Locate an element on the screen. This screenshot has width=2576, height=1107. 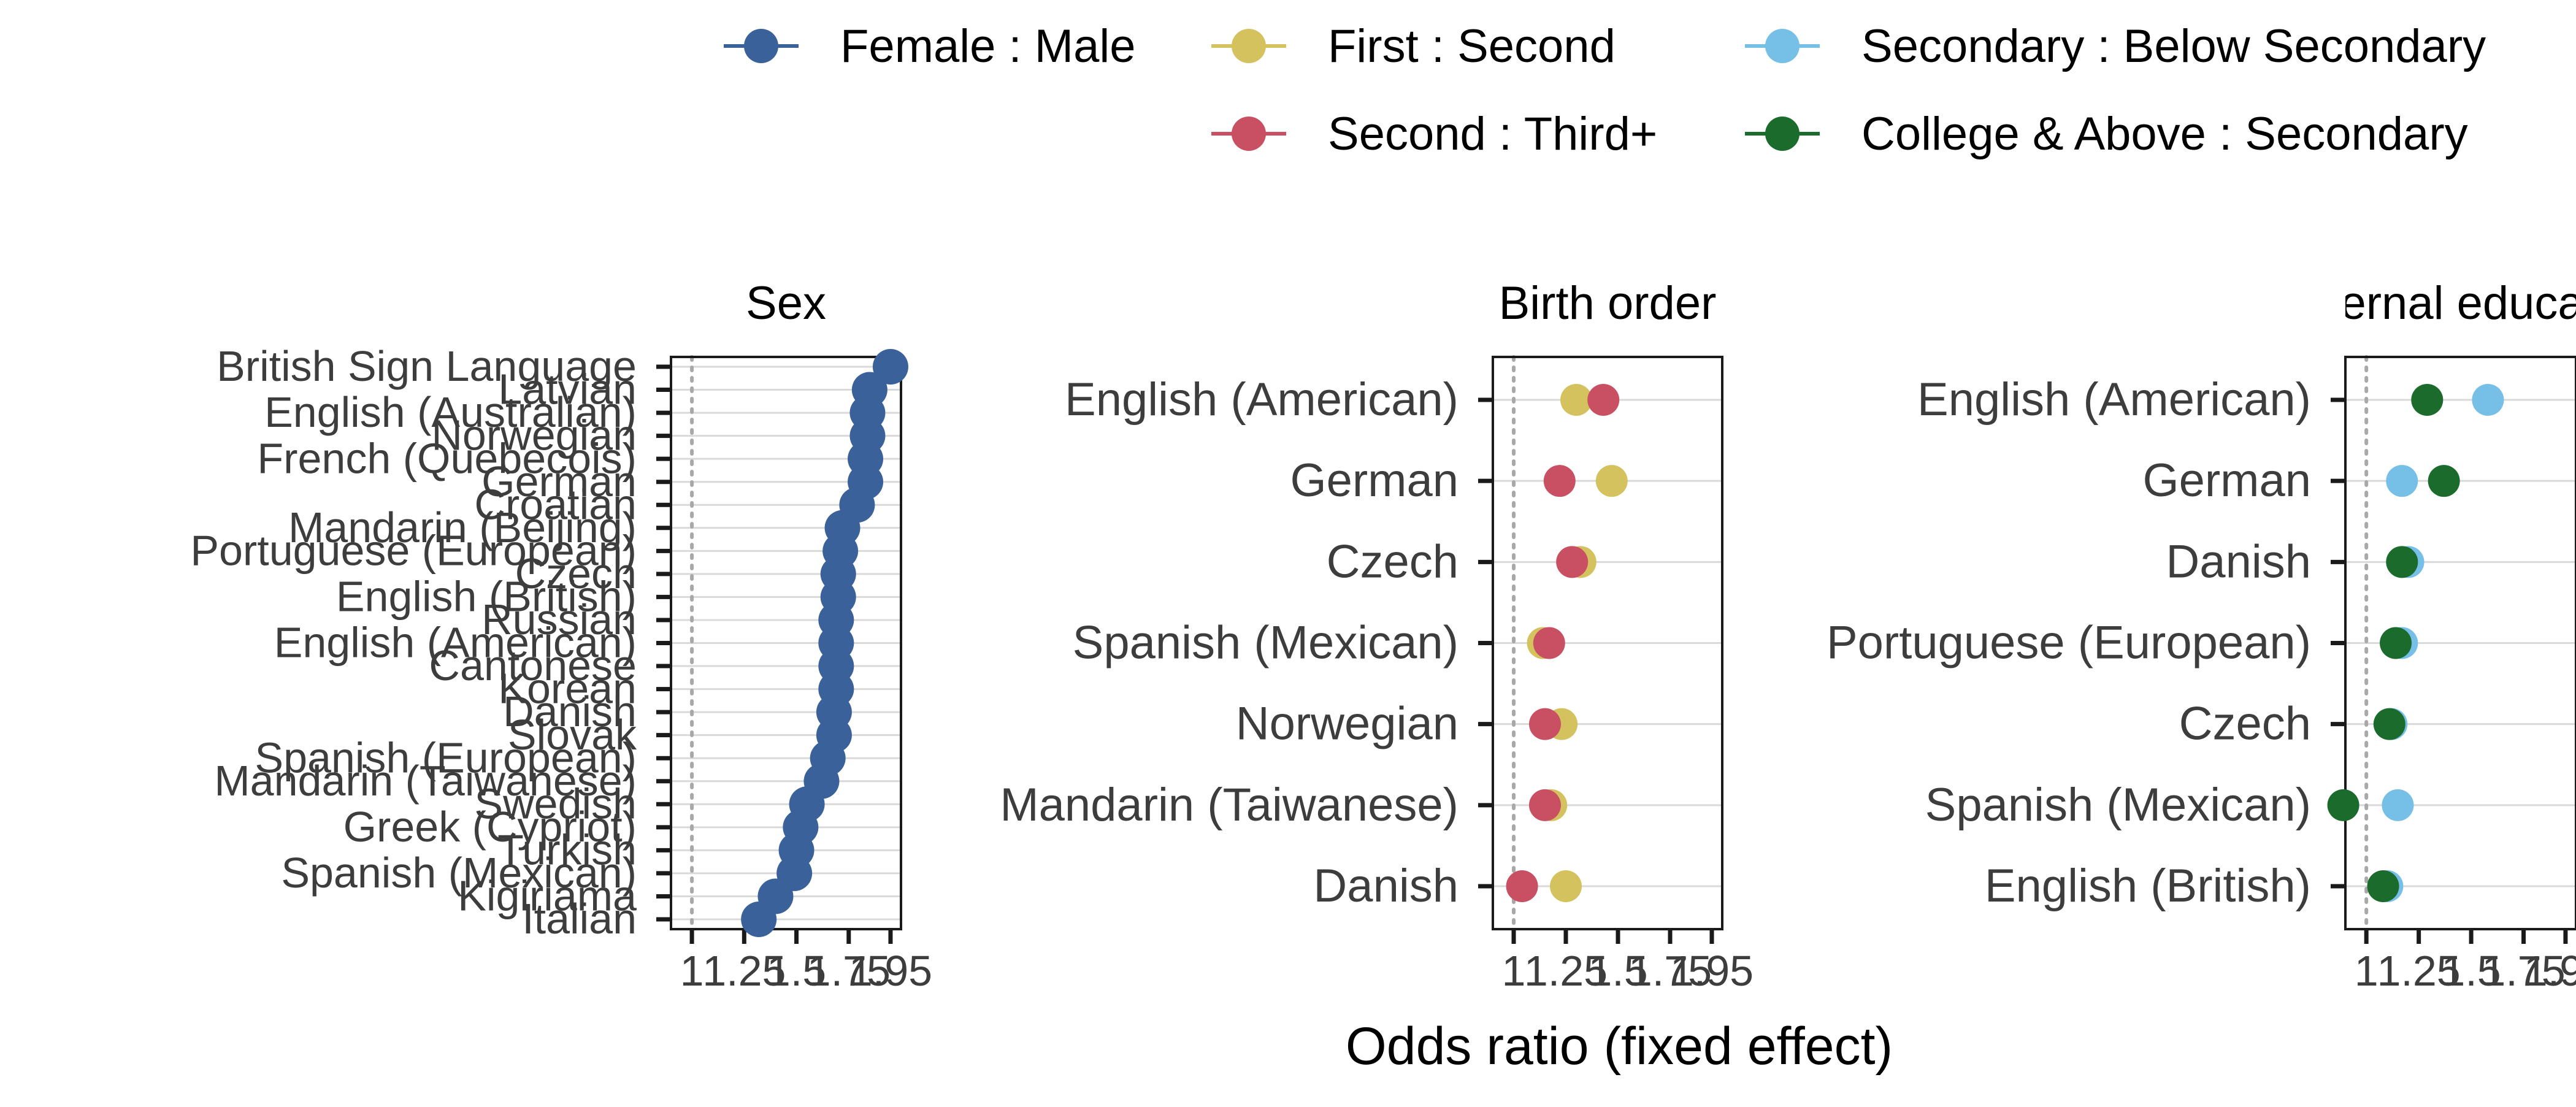
y-tick-label-russian: Russian is located at coordinates (559, 619).